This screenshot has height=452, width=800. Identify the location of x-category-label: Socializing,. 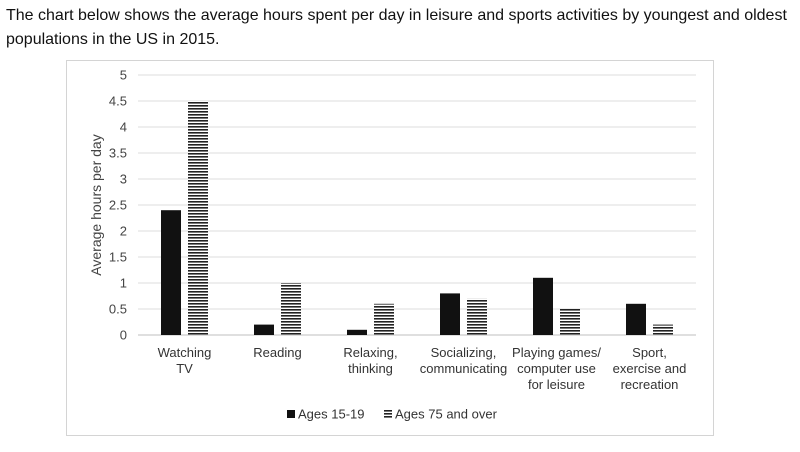
(464, 352).